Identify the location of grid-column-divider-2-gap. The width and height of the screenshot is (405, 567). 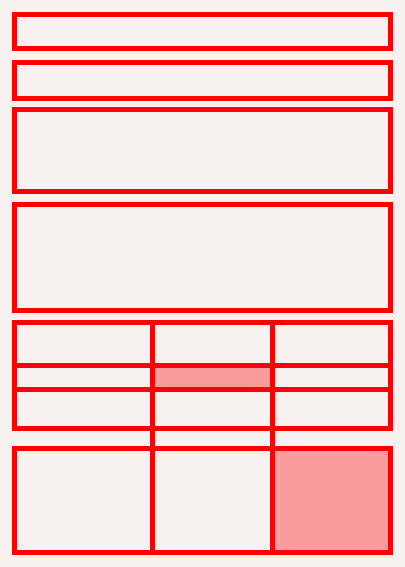
(272, 439).